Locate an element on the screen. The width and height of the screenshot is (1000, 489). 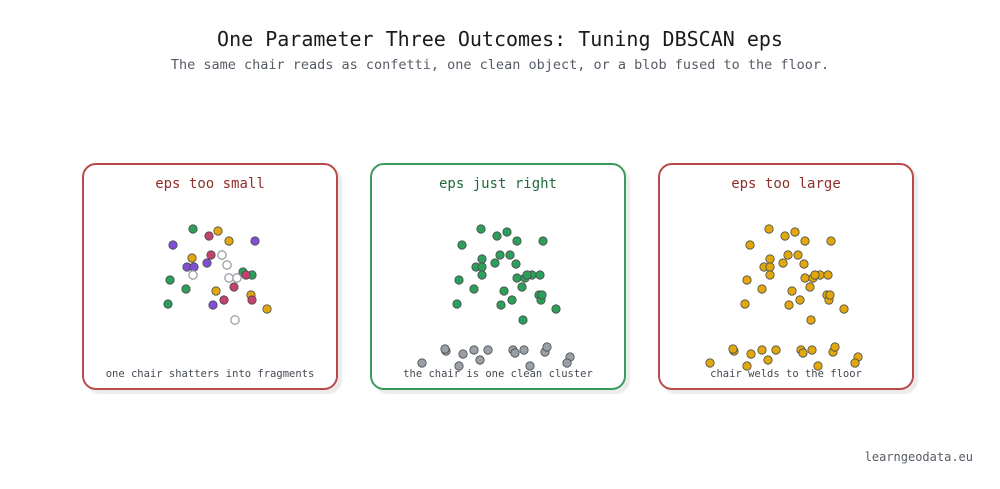
panel-title: eps just right is located at coordinates (497, 184).